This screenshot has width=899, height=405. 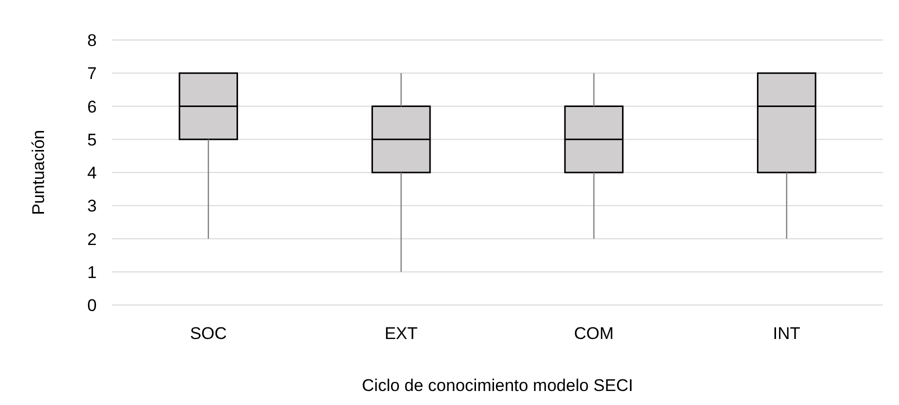 What do you see at coordinates (92, 140) in the screenshot?
I see `y-tick-label: 5` at bounding box center [92, 140].